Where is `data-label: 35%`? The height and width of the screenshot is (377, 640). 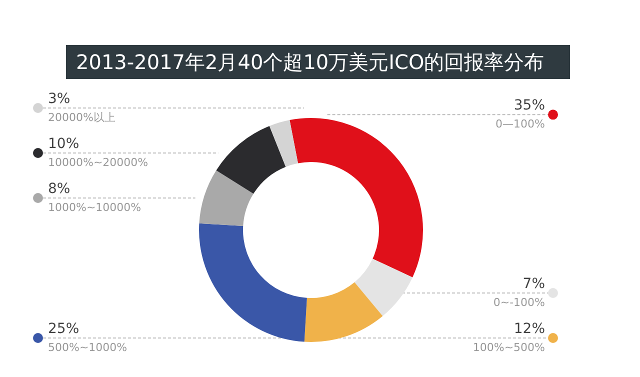
data-label: 35% is located at coordinates (529, 106).